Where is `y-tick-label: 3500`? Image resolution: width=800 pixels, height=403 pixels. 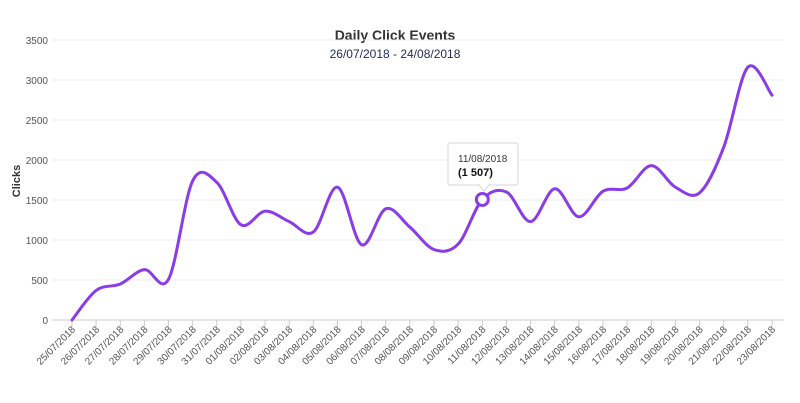 y-tick-label: 3500 is located at coordinates (37, 41).